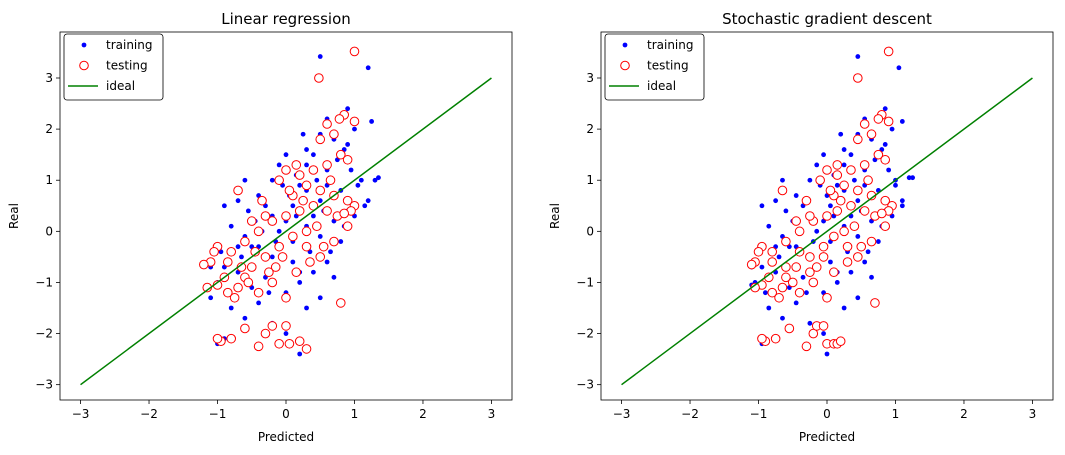 This screenshot has width=1065, height=455. Describe the element at coordinates (286, 19) in the screenshot. I see `chart-title: Linear regression` at that location.